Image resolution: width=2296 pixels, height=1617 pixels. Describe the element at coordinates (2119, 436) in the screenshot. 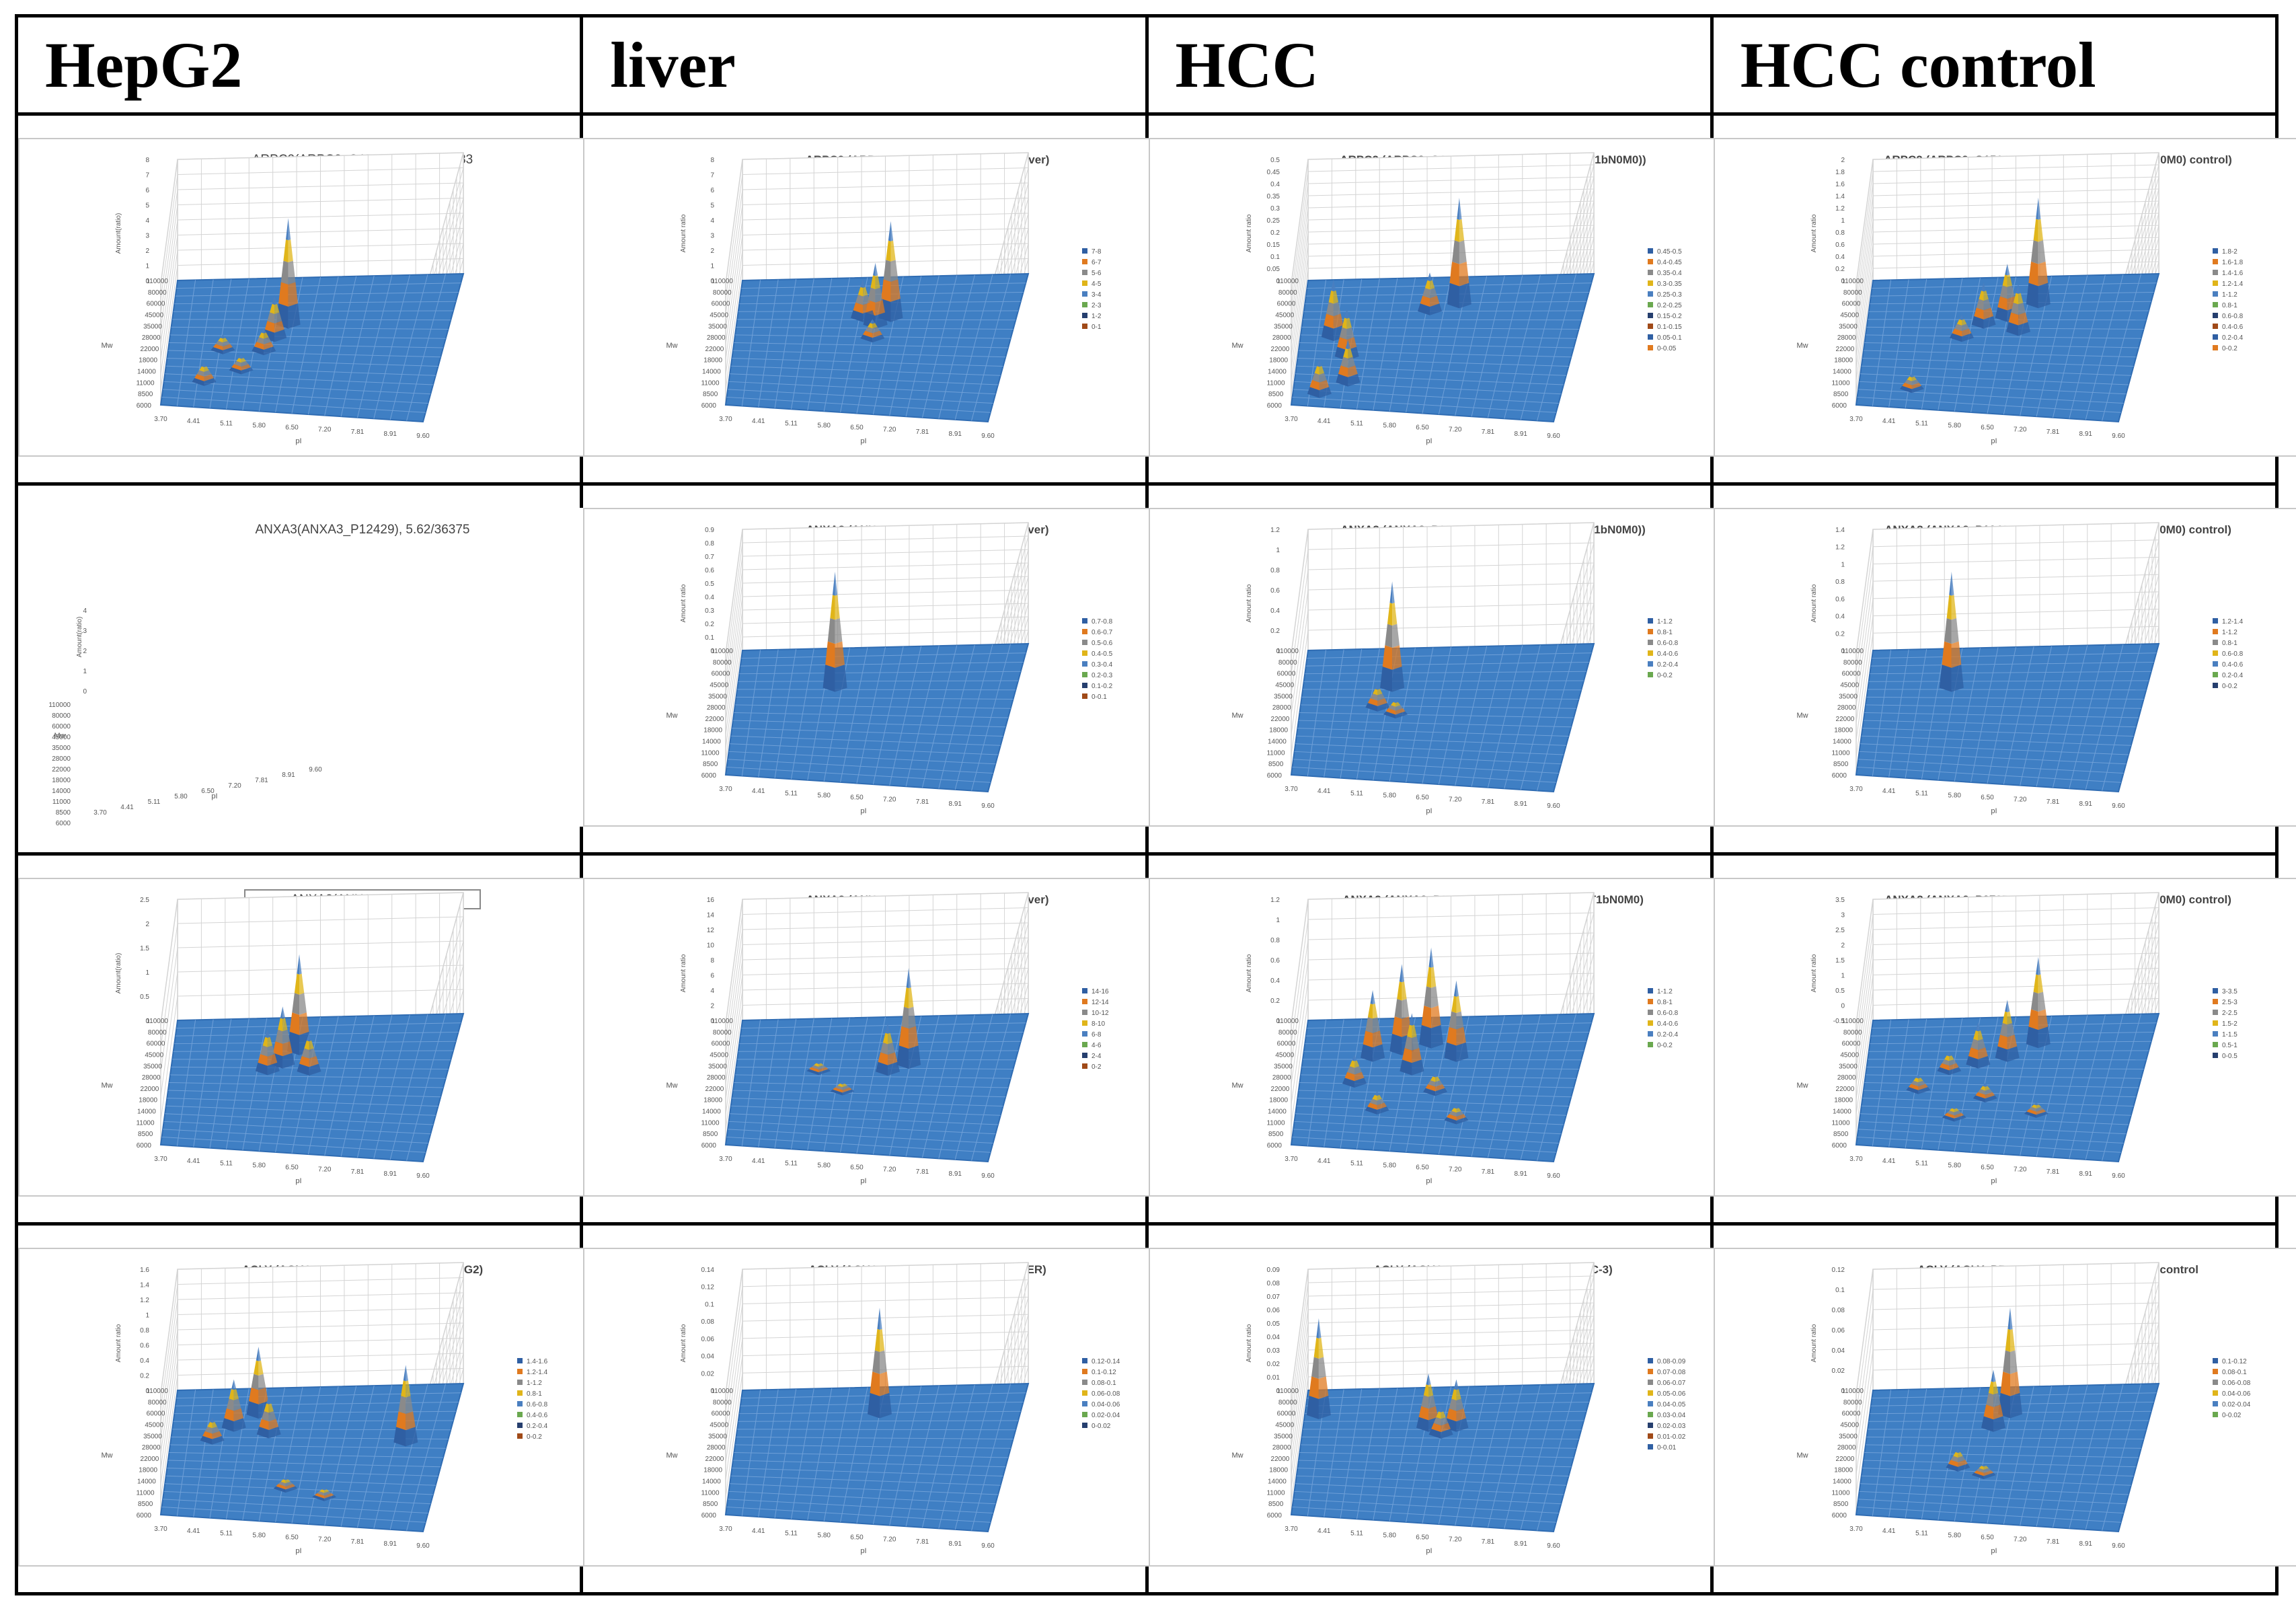

I see `x-tick-label: 9.60` at that location.